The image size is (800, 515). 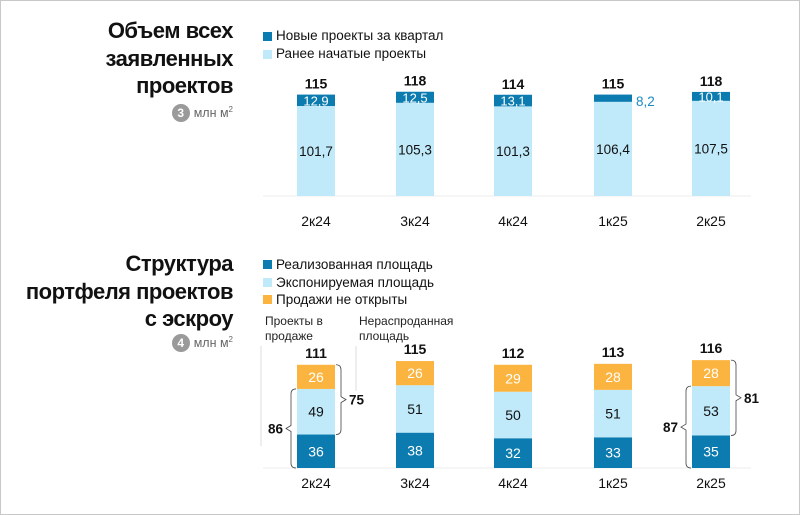 I want to click on bar-value-prev: 107,5, so click(x=711, y=148).